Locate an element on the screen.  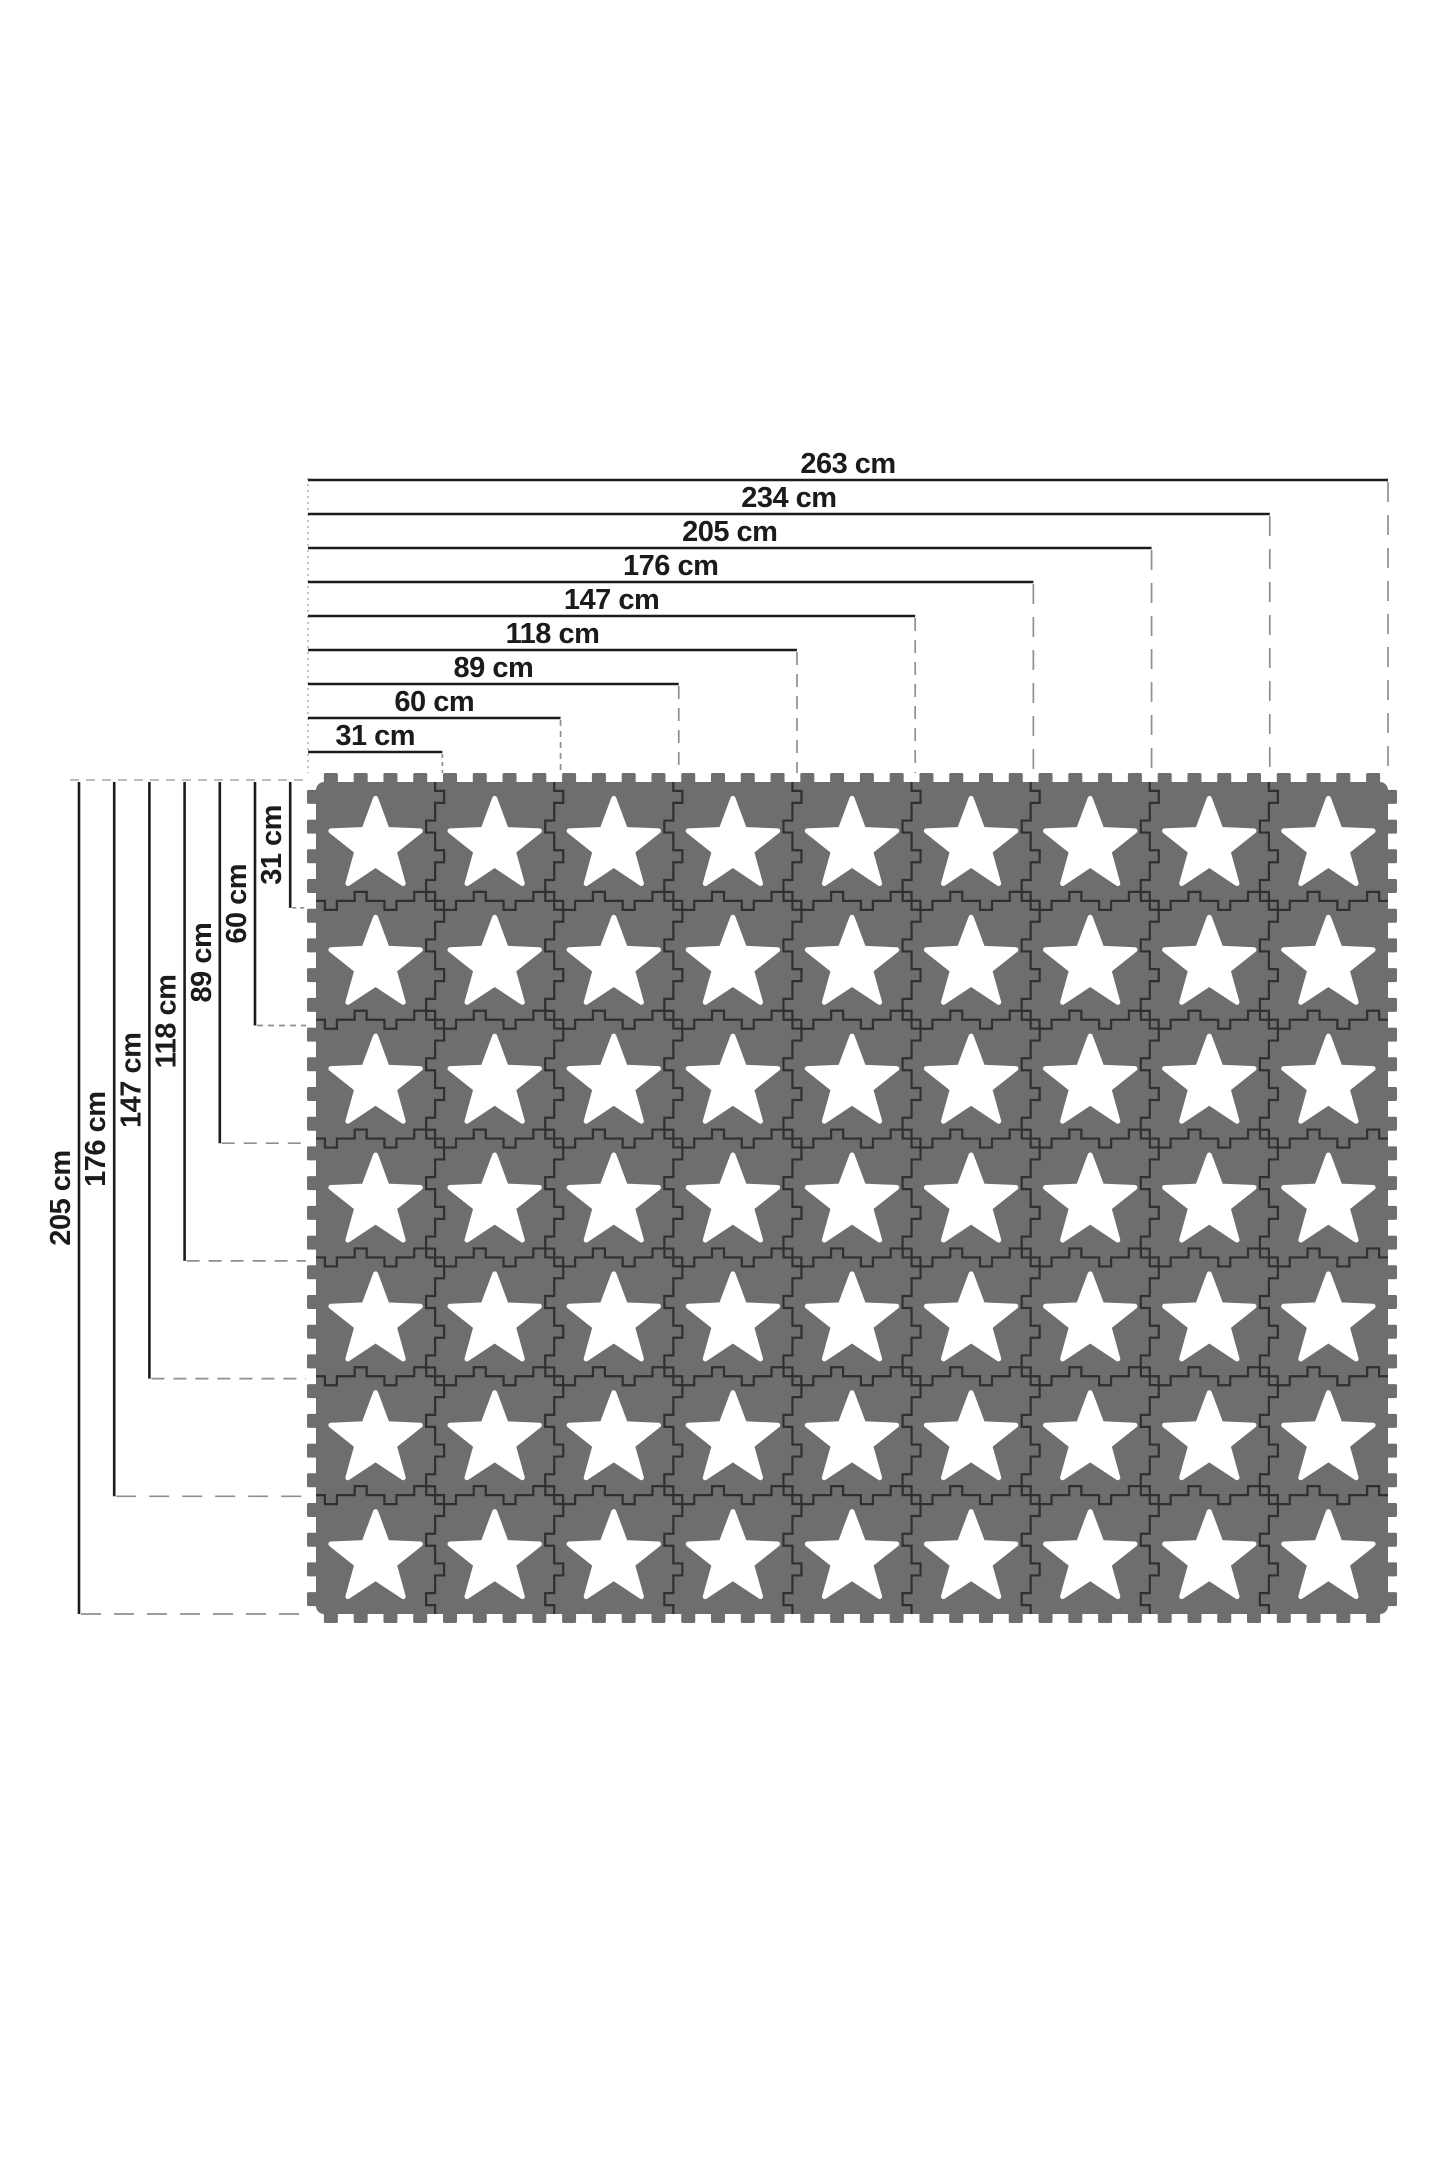
left-dimension-label: 205 cm is located at coordinates (61, 1197).